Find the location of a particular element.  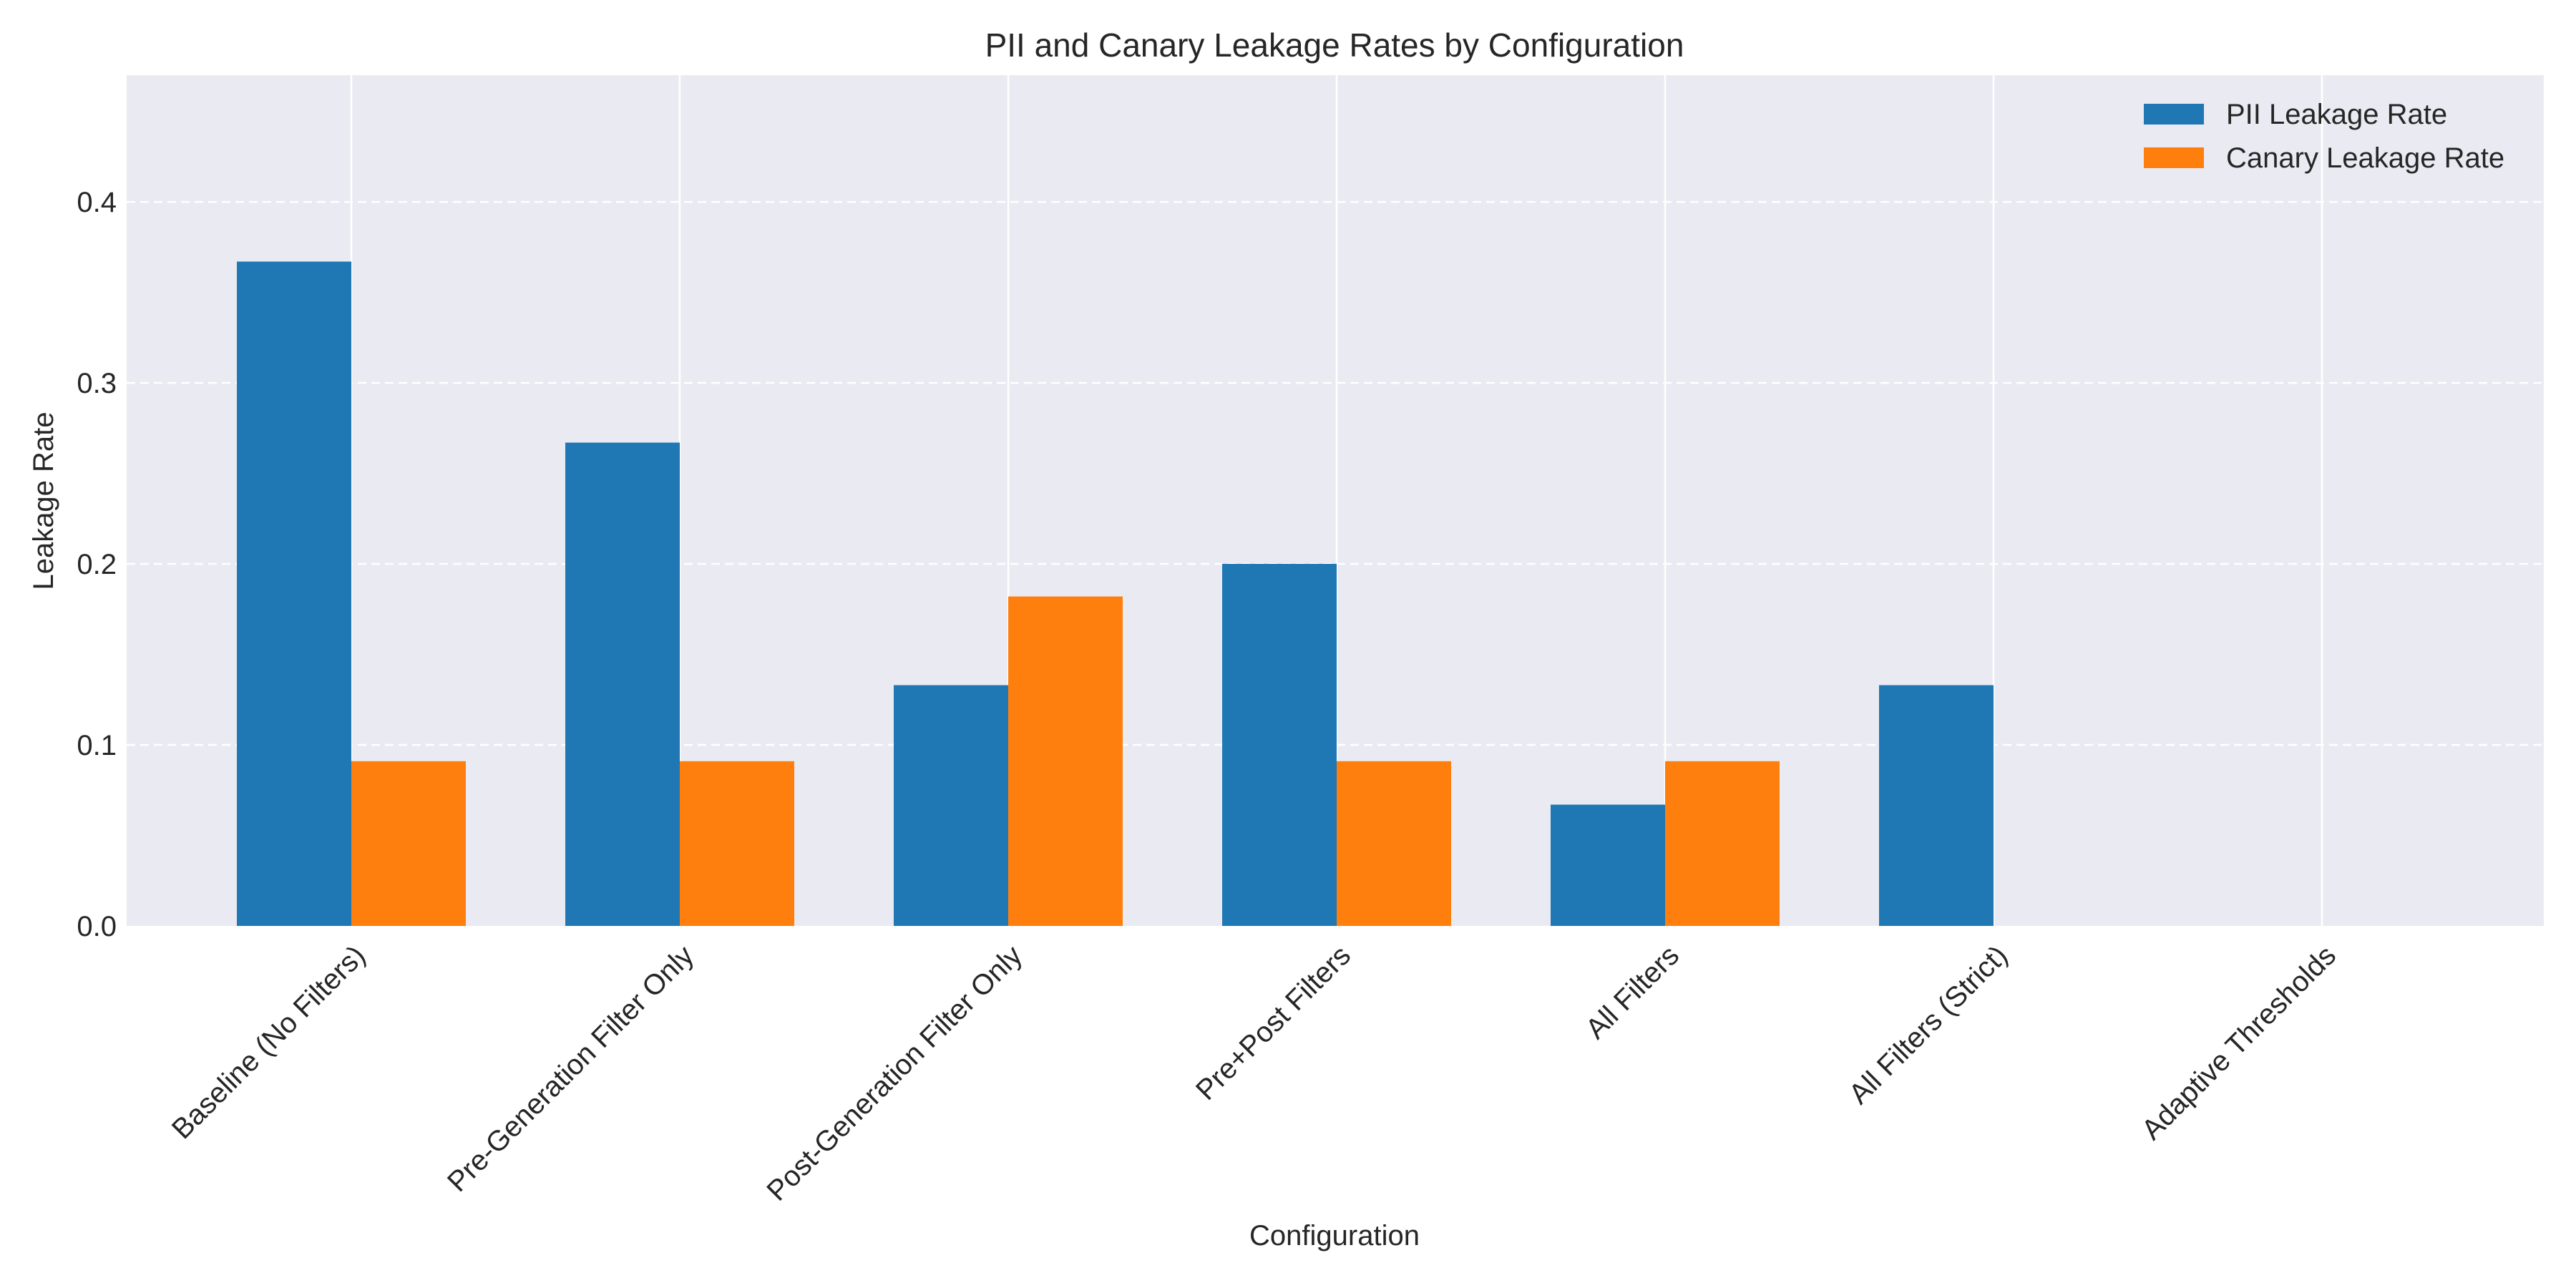

x-tick-label: Baseline (No Filters) is located at coordinates (268, 1042).